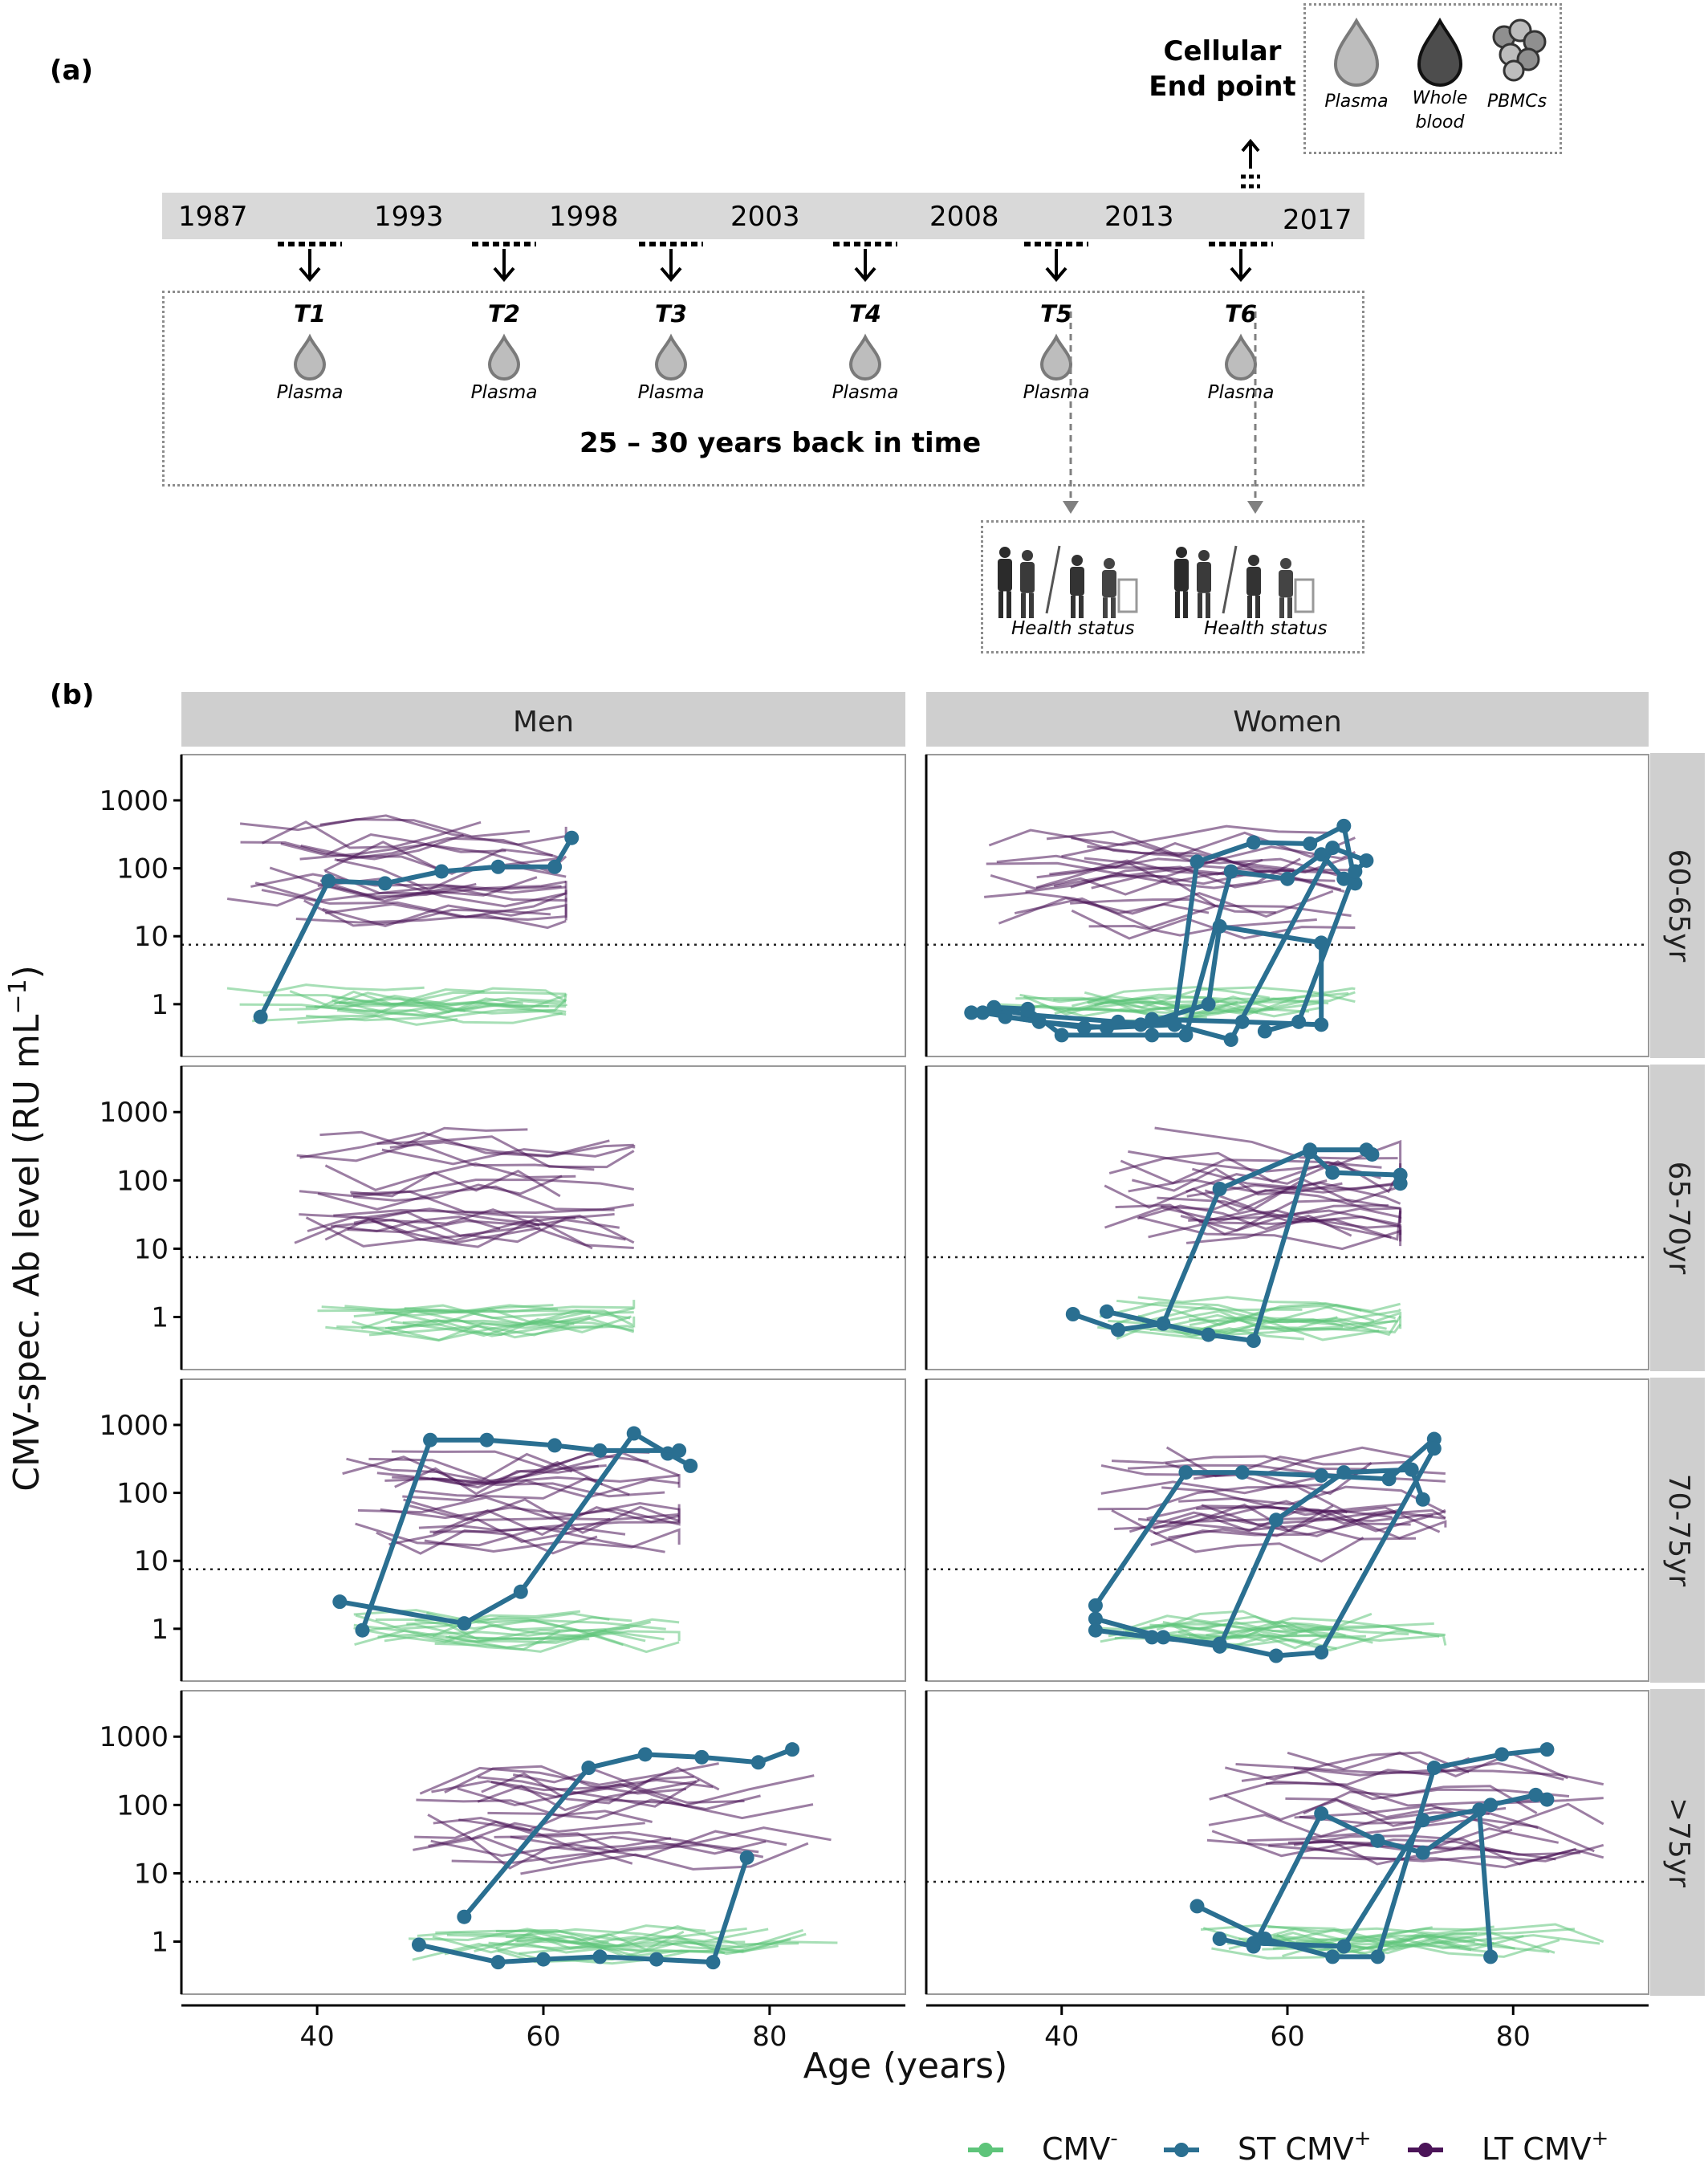 This screenshot has width=1708, height=2174. What do you see at coordinates (1357, 102) in the screenshot?
I see `sample-plasma-label: Plasma` at bounding box center [1357, 102].